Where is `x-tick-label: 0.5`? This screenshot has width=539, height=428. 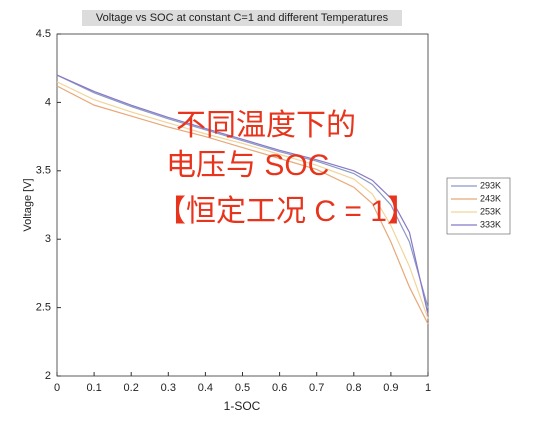
x-tick-label: 0.5 is located at coordinates (242, 388).